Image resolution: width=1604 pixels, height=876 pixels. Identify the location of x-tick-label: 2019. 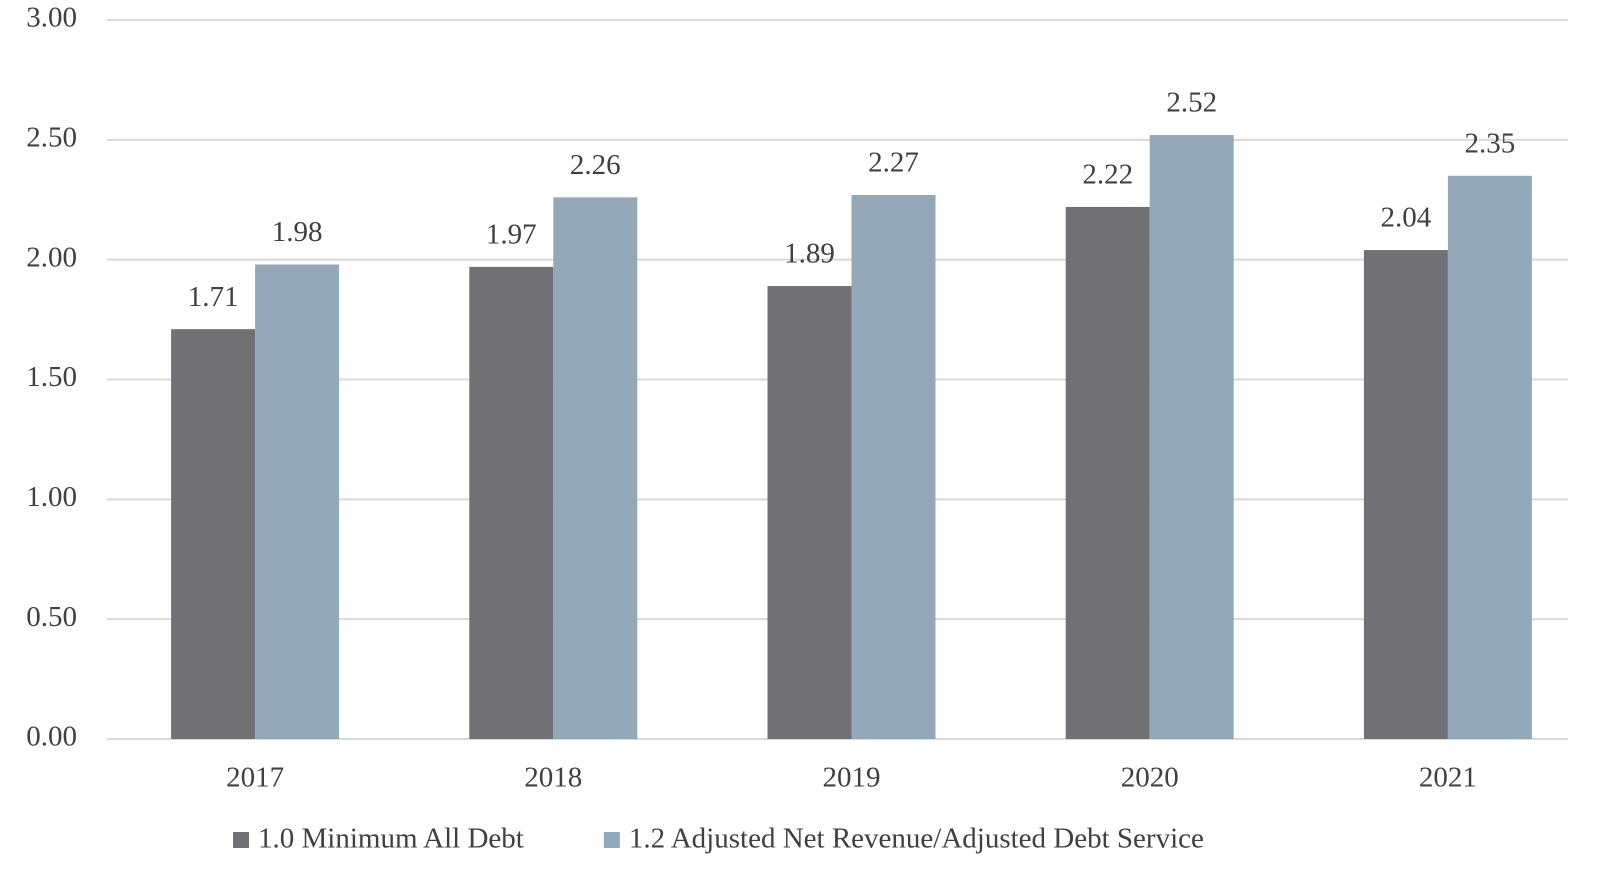
(852, 778).